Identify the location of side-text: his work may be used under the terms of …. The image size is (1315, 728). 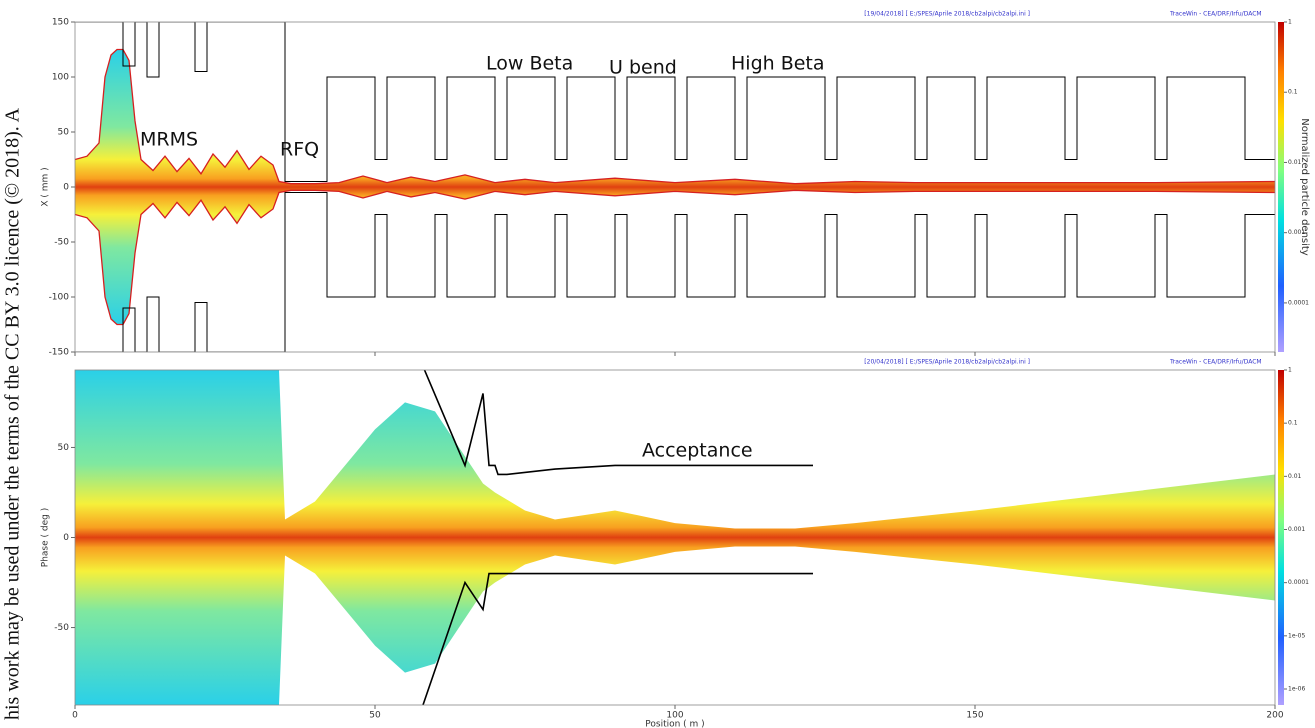
(13, 413).